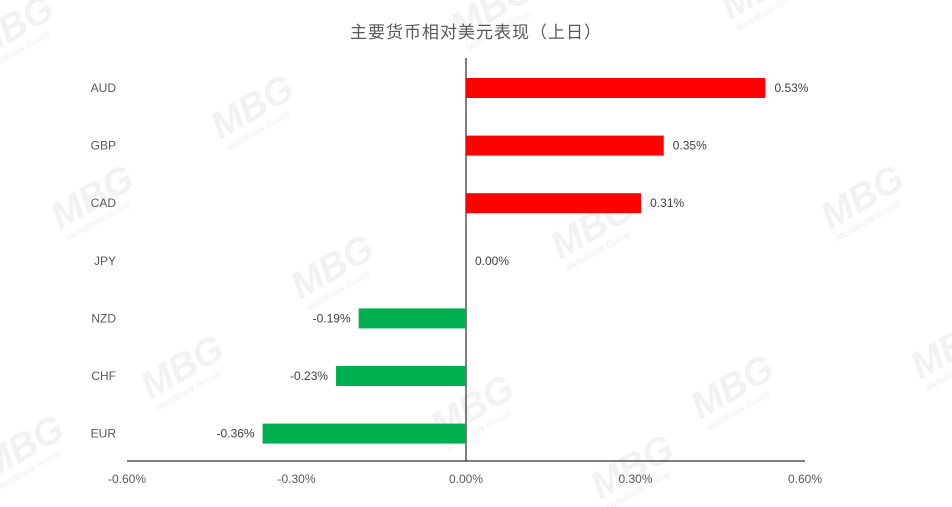  Describe the element at coordinates (805, 479) in the screenshot. I see `x-tick-label: 0.60%` at that location.